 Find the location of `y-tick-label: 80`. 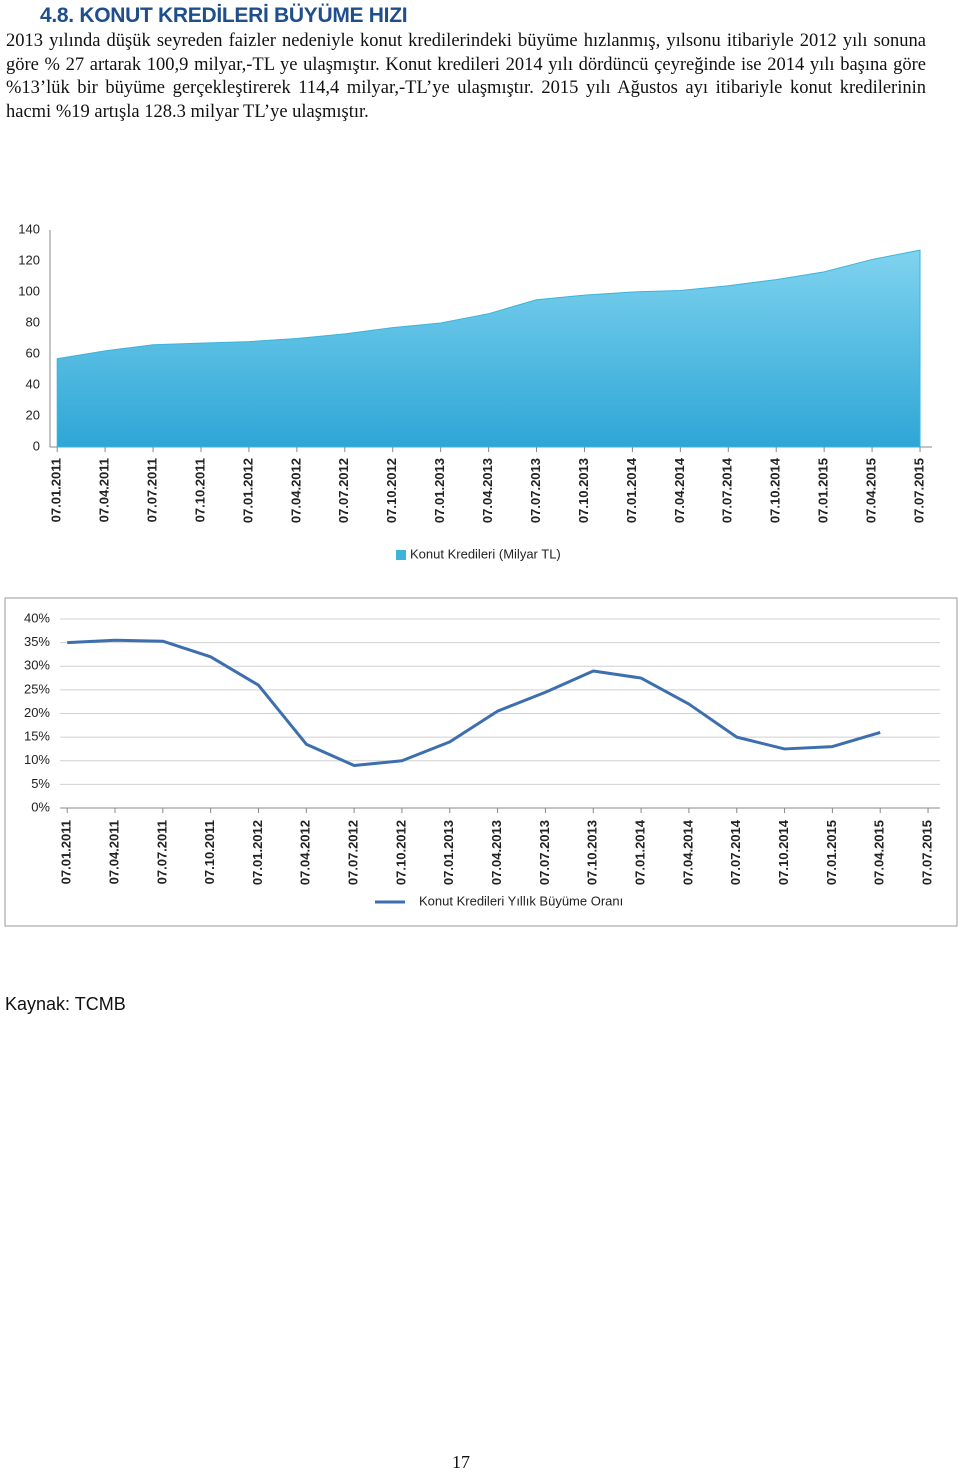

y-tick-label: 80 is located at coordinates (33, 321).